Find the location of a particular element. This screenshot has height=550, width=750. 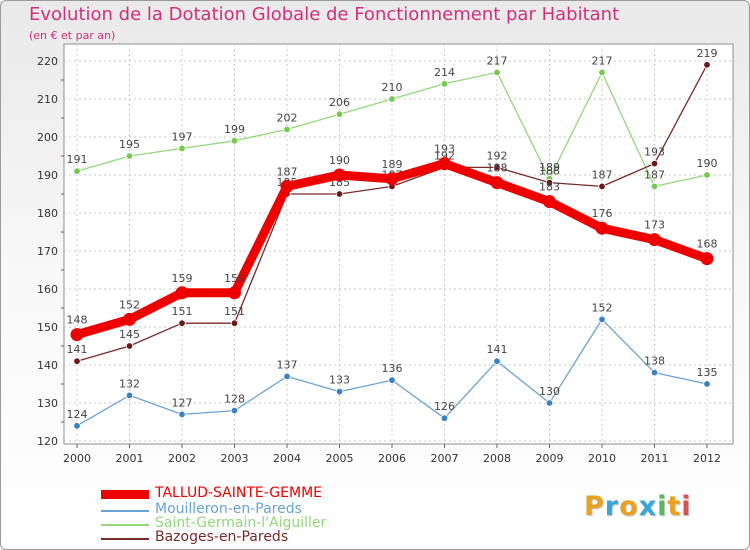

data-label: 197 is located at coordinates (182, 136).